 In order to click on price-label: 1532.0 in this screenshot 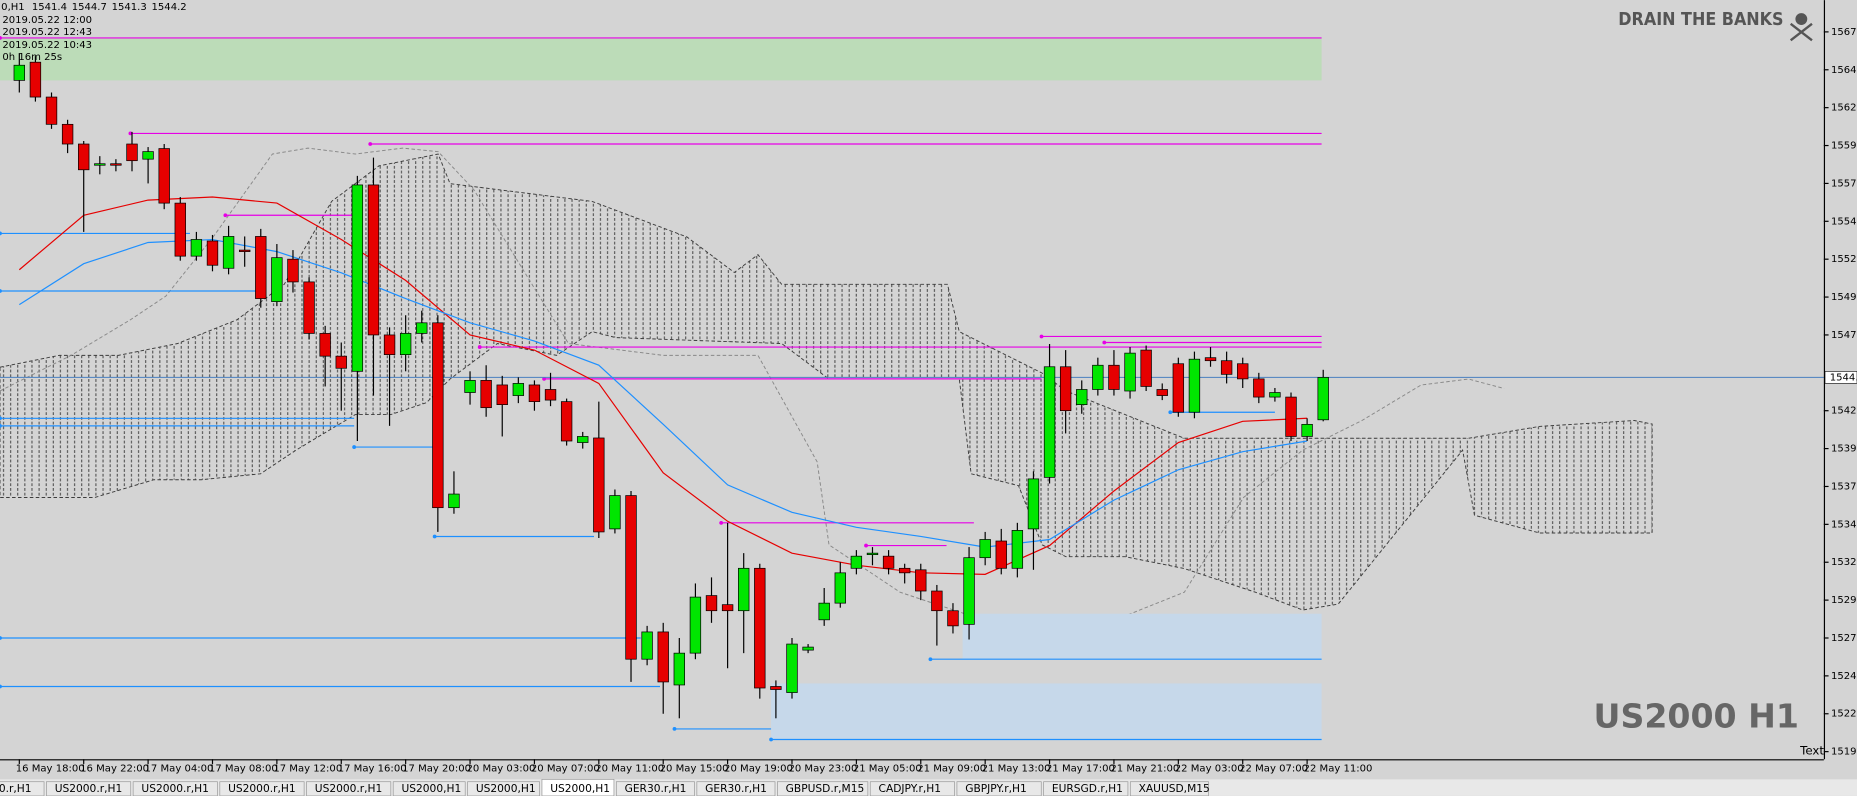, I will do `click(1844, 562)`.